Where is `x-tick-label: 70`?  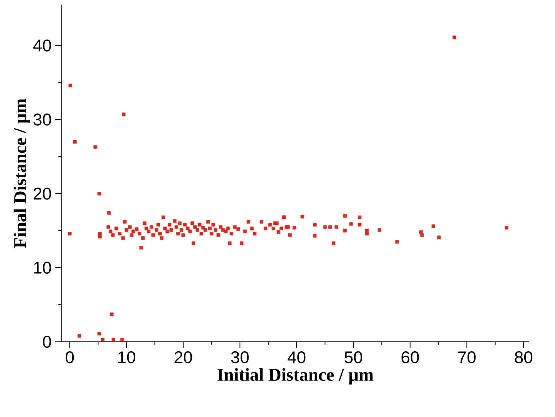
x-tick-label: 70 is located at coordinates (467, 358).